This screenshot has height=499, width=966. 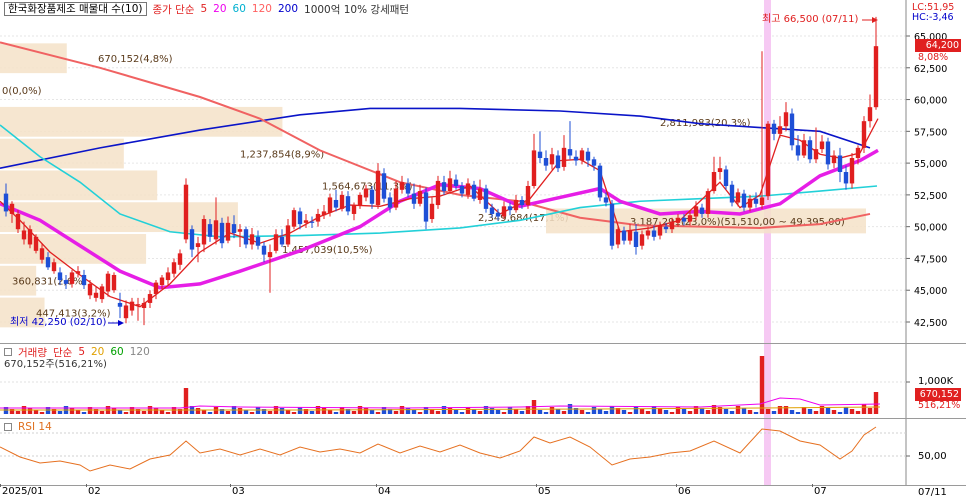 What do you see at coordinates (261, 9) in the screenshot?
I see `ma-period-120: 120` at bounding box center [261, 9].